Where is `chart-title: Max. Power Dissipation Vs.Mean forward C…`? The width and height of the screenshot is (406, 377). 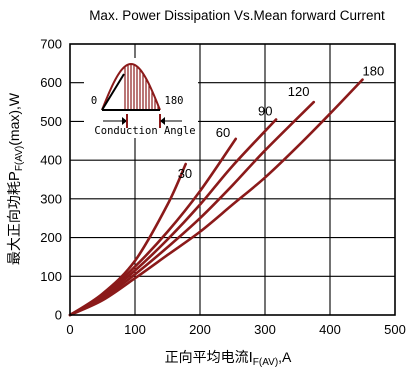 chart-title: Max. Power Dissipation Vs.Mean forward C… is located at coordinates (237, 15).